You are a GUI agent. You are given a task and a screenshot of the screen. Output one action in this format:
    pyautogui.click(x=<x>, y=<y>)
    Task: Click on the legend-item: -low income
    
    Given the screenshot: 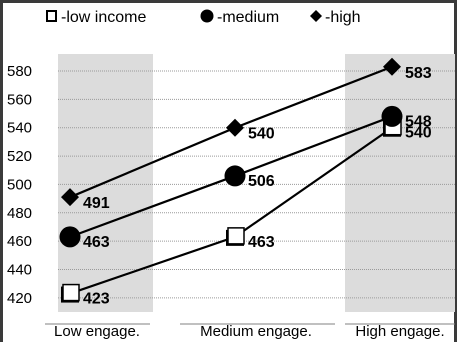 What is the action you would take?
    pyautogui.click(x=96, y=17)
    